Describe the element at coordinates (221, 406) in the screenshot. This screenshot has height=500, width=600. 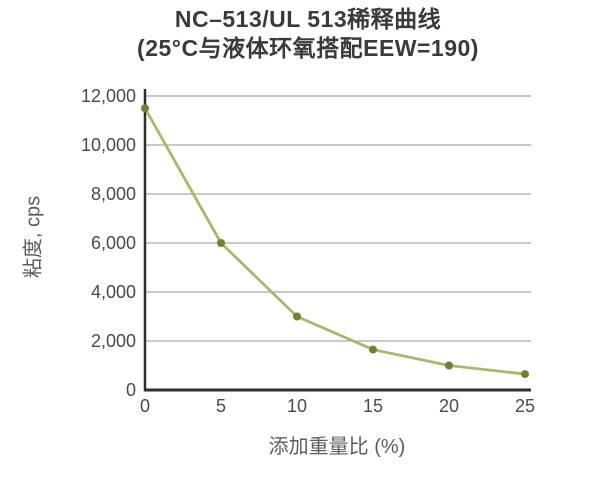
I see `x-tick-label: 5` at that location.